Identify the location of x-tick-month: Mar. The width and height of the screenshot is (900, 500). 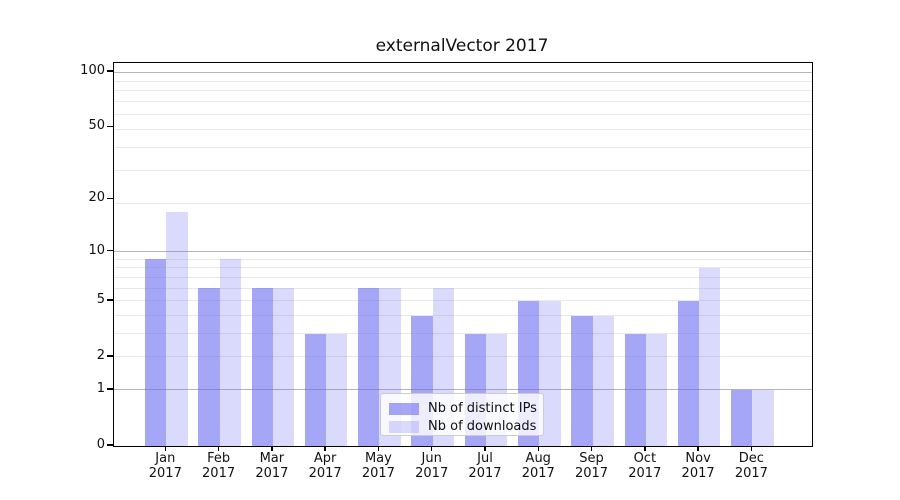
(272, 458).